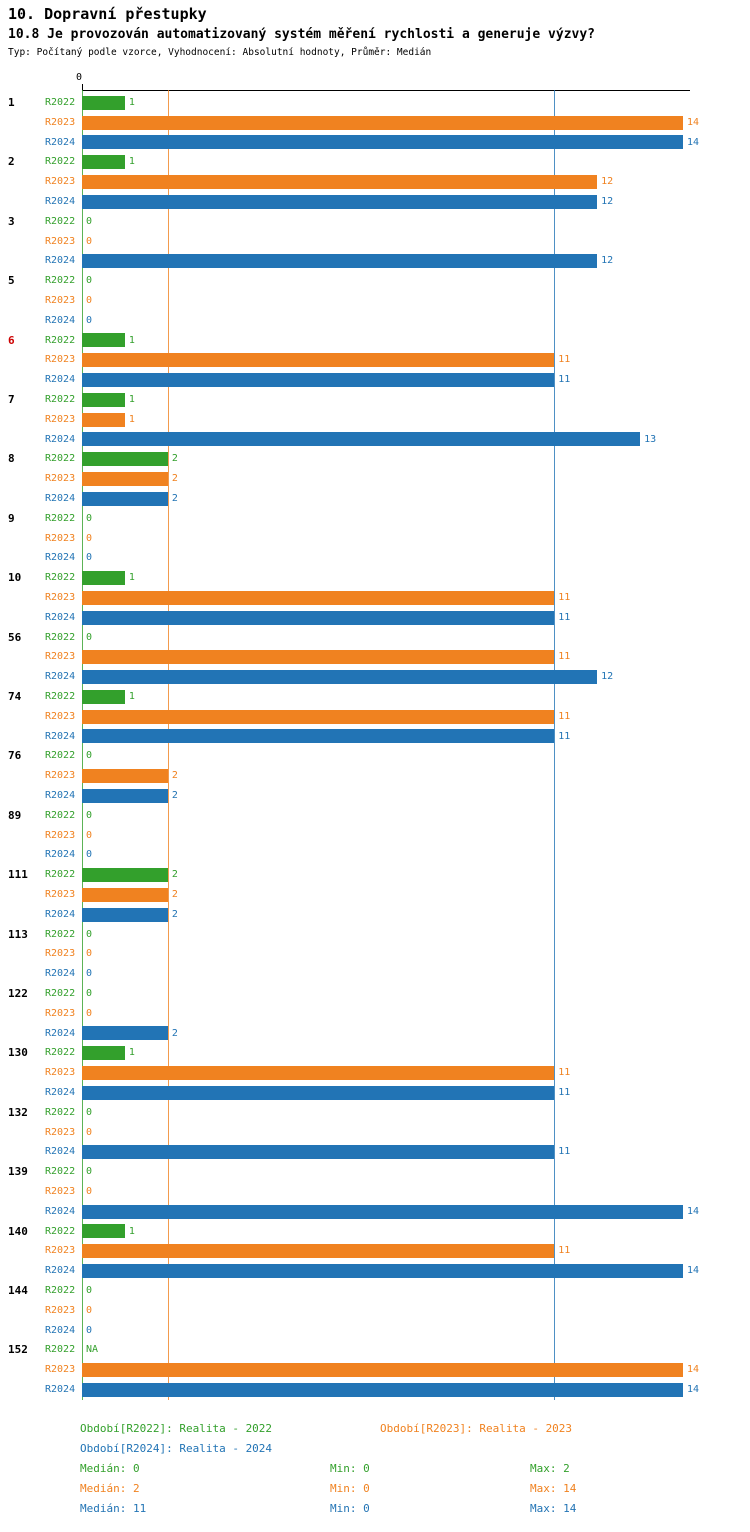  Describe the element at coordinates (11, 399) in the screenshot. I see `group-id-label: 7` at that location.